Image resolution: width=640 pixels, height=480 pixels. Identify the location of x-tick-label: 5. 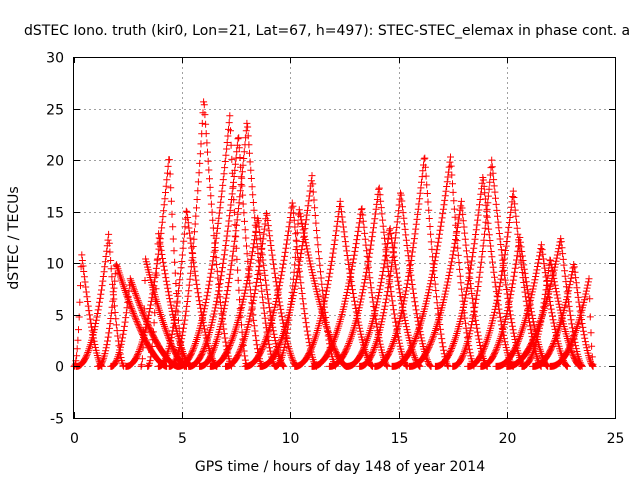
(182, 439).